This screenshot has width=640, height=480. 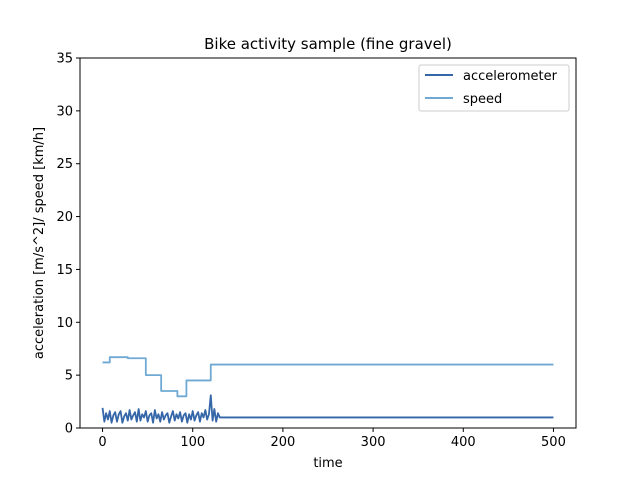 What do you see at coordinates (332, 439) in the screenshot?
I see `x-axis-ticks: 0 100 200 300 400 500` at bounding box center [332, 439].